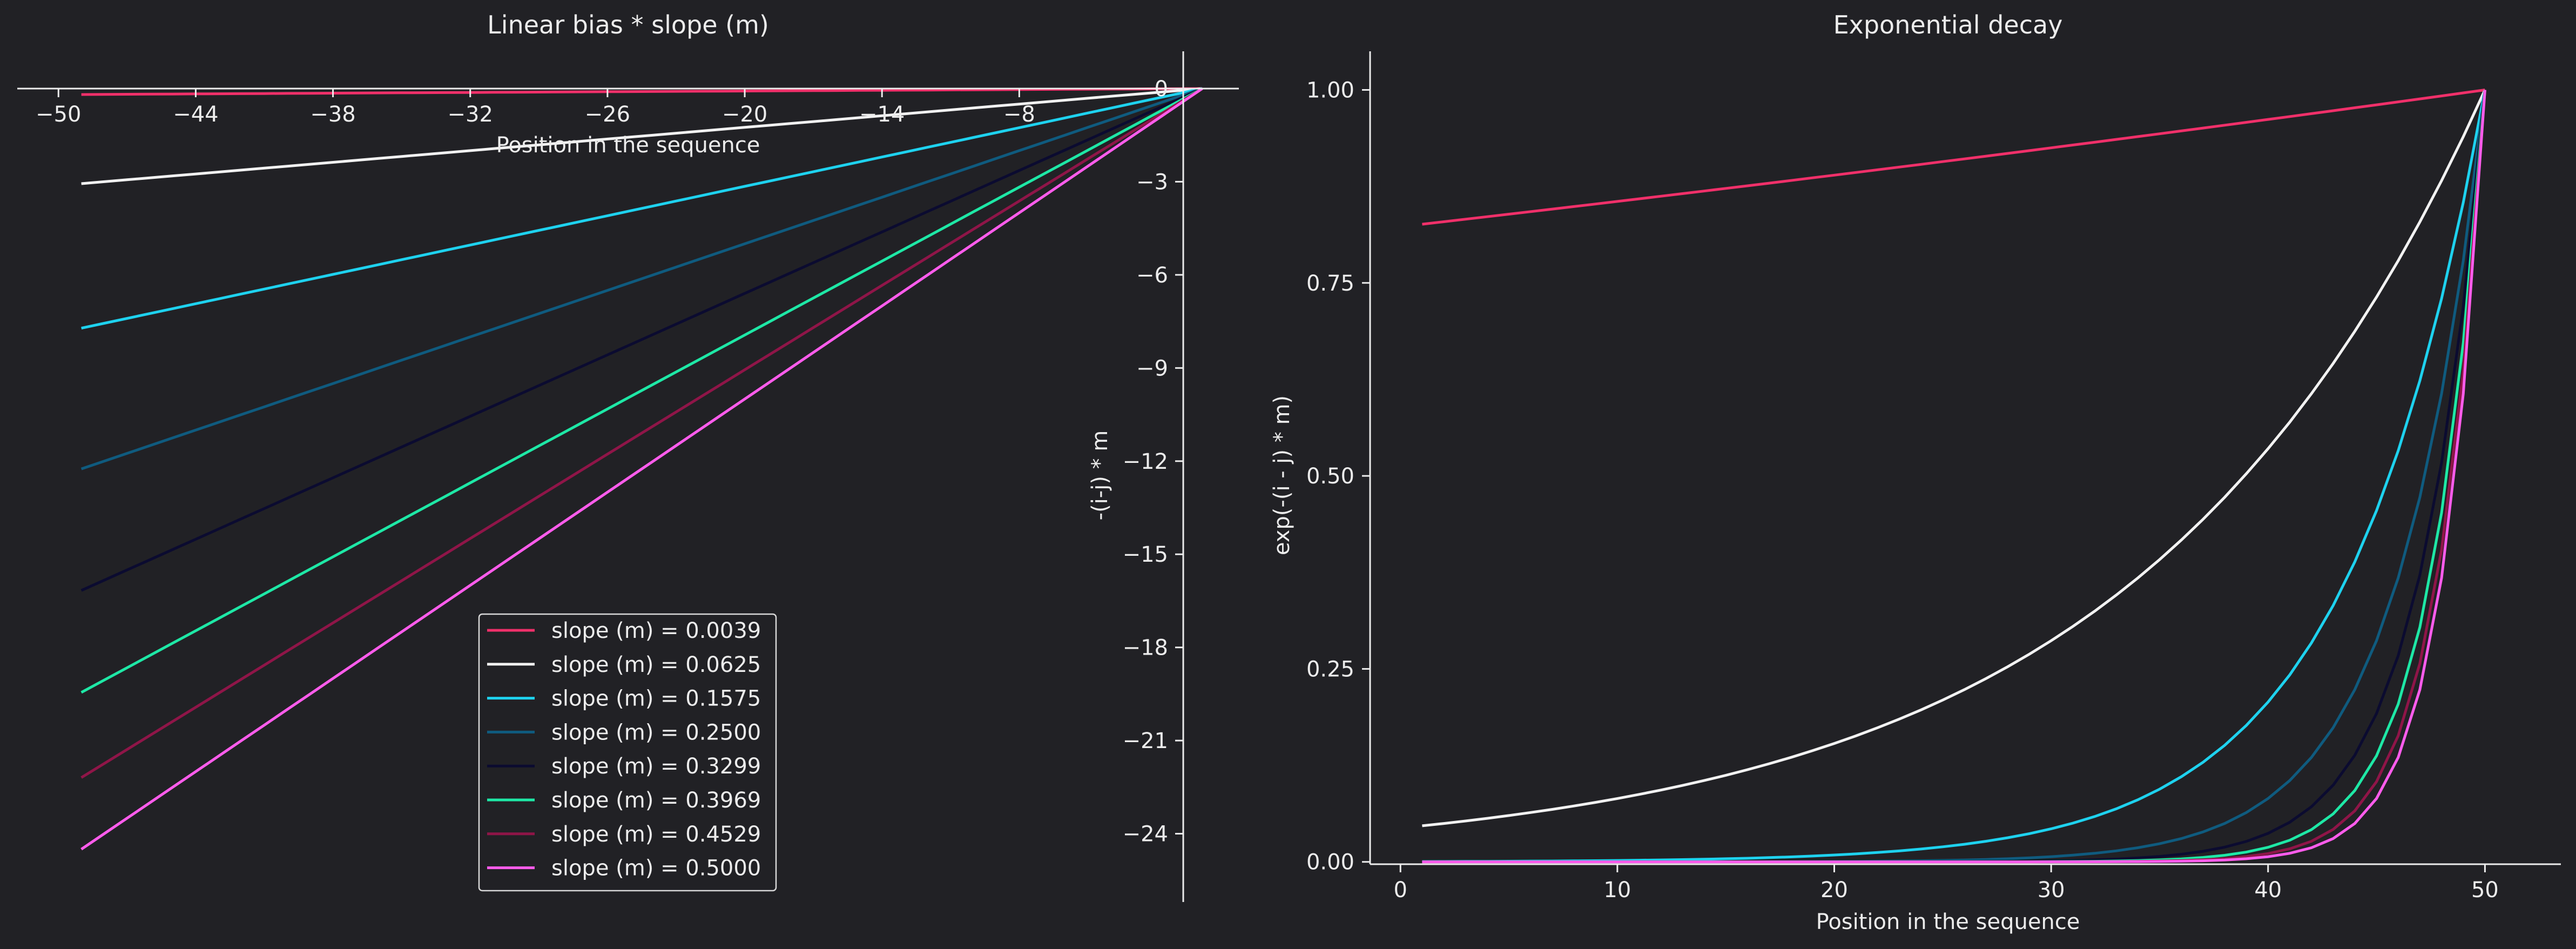  What do you see at coordinates (1948, 25) in the screenshot?
I see `right-chart-title: Exponential decay` at bounding box center [1948, 25].